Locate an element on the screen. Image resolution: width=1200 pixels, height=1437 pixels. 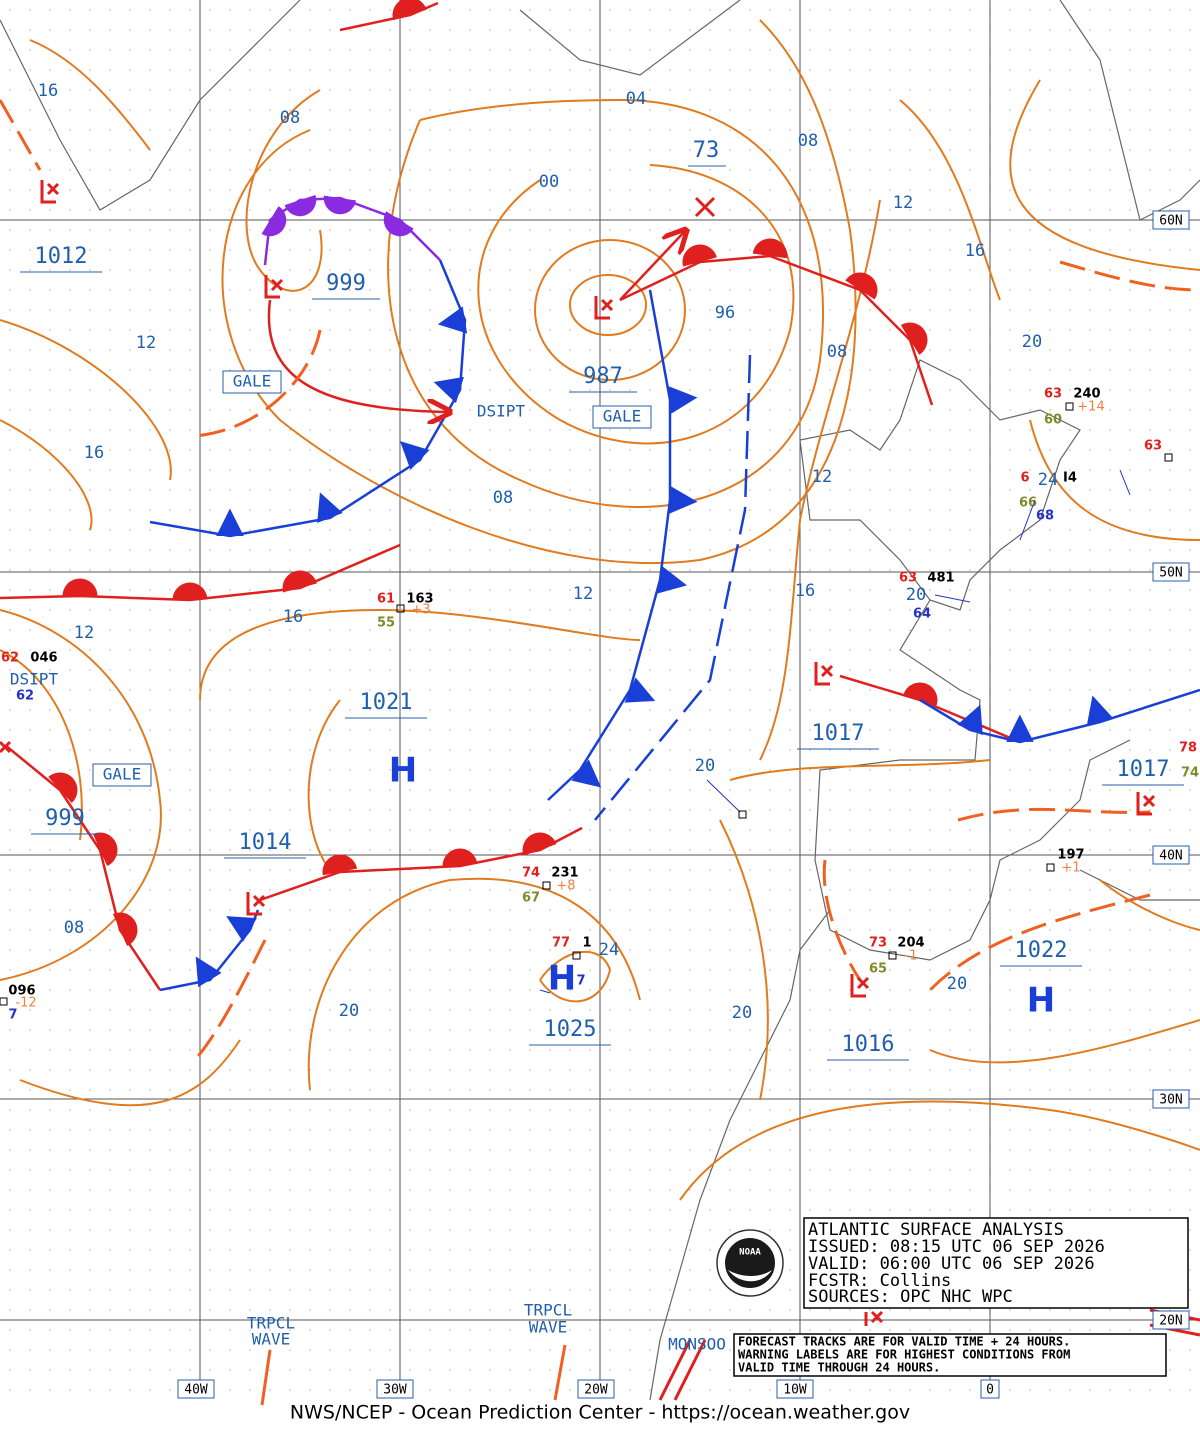
info-line: ISSUED: 08:15 UTC 06 SEP 2026 is located at coordinates (956, 1247).